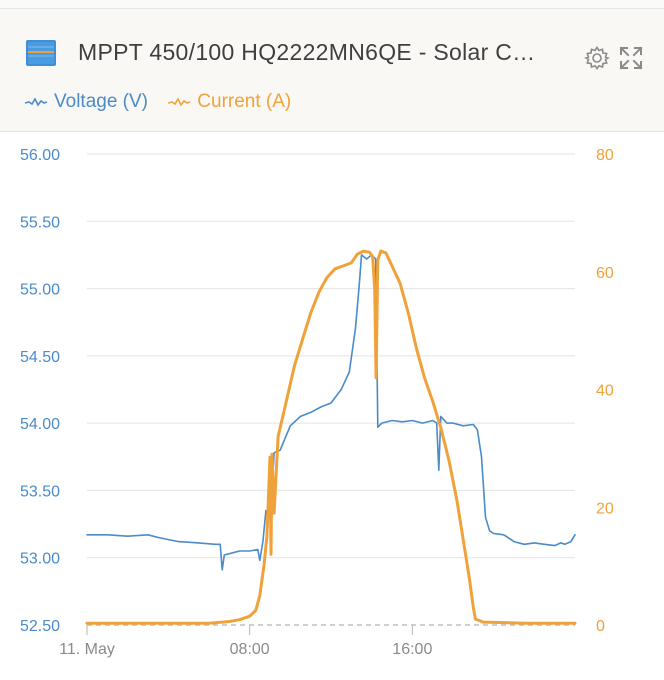 The height and width of the screenshot is (680, 664). I want to click on x-tick-label: 11. May, so click(87, 649).